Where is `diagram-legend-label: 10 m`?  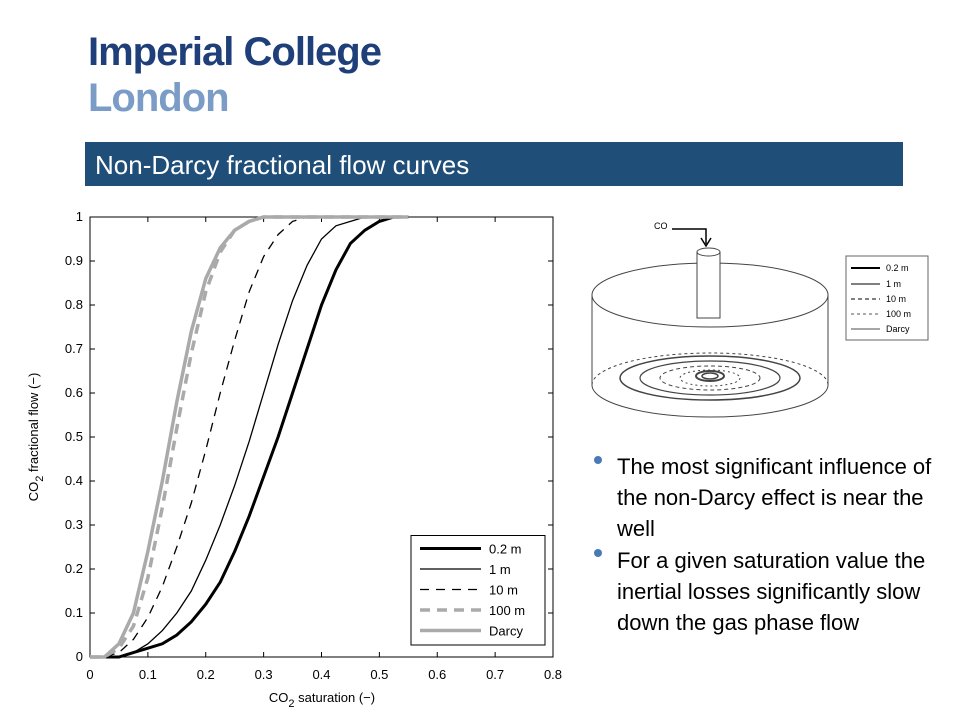
diagram-legend-label: 10 m is located at coordinates (896, 299).